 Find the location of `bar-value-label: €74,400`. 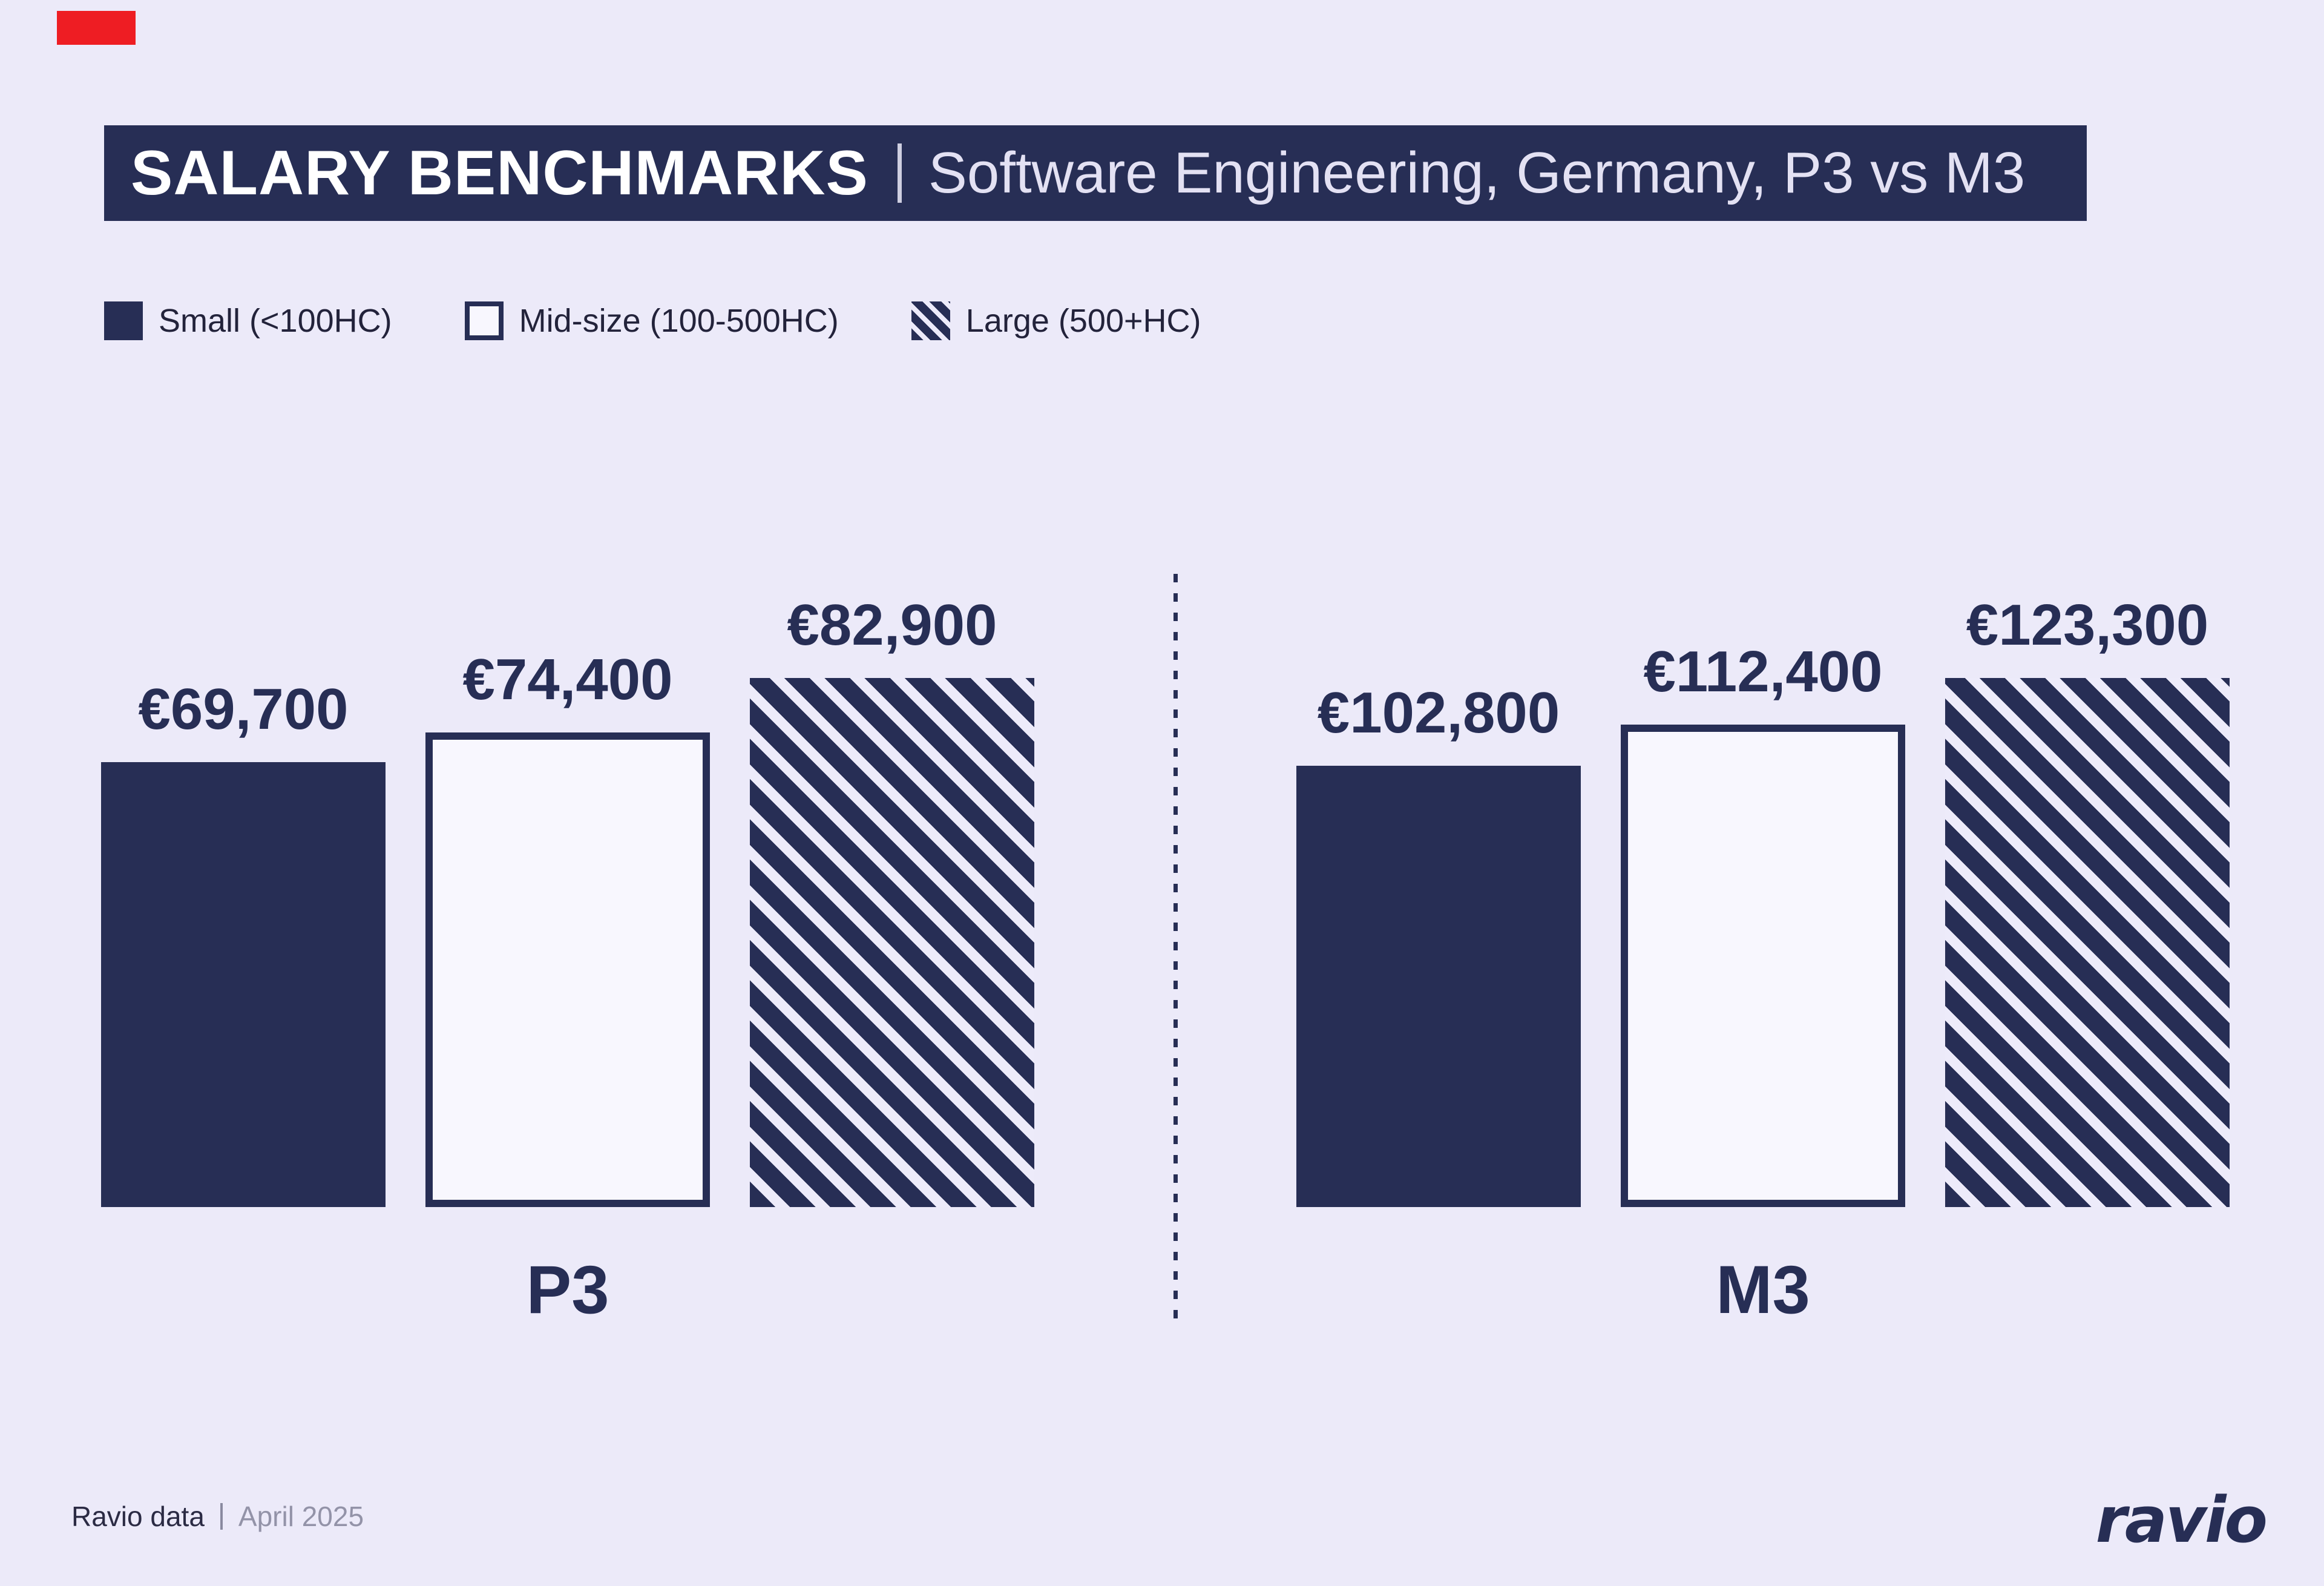

bar-value-label: €74,400 is located at coordinates (567, 679).